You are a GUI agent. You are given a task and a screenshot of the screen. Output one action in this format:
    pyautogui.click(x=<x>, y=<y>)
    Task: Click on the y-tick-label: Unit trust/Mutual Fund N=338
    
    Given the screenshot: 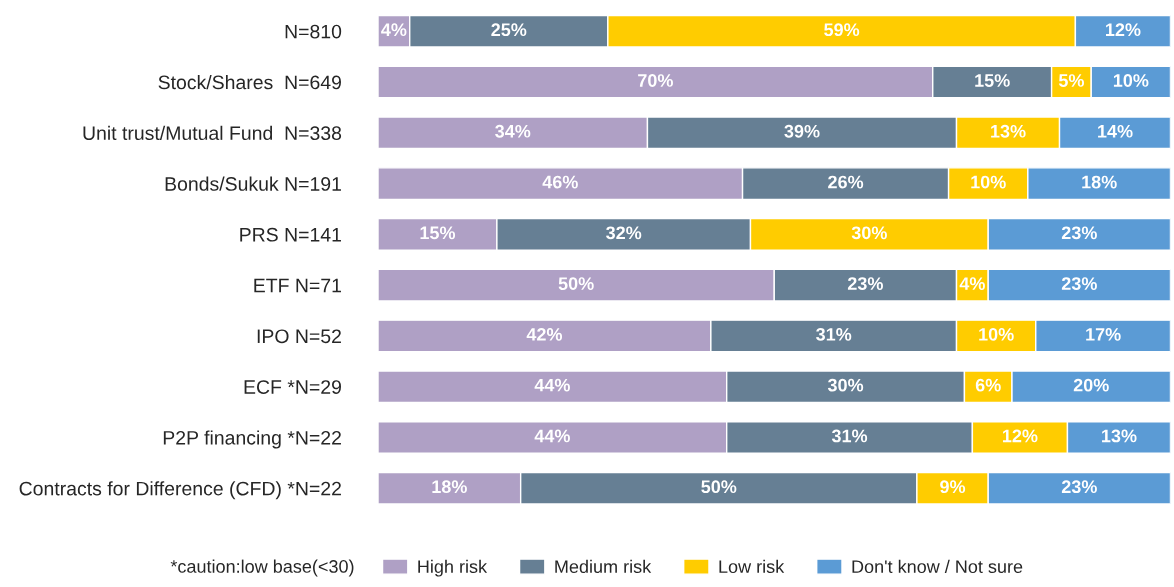 What is the action you would take?
    pyautogui.click(x=212, y=133)
    